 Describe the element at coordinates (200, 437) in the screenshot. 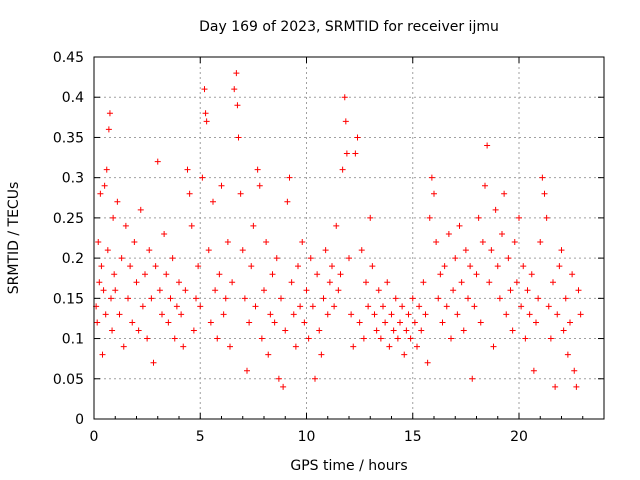

I see `x-tick-label: 5` at that location.